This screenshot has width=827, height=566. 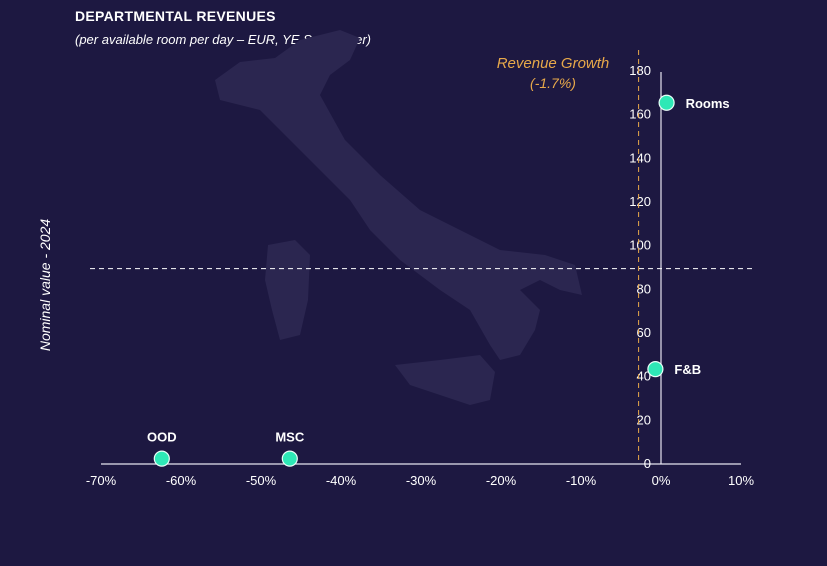 I want to click on ref-line-value-label: (-1.7%), so click(x=553, y=83).